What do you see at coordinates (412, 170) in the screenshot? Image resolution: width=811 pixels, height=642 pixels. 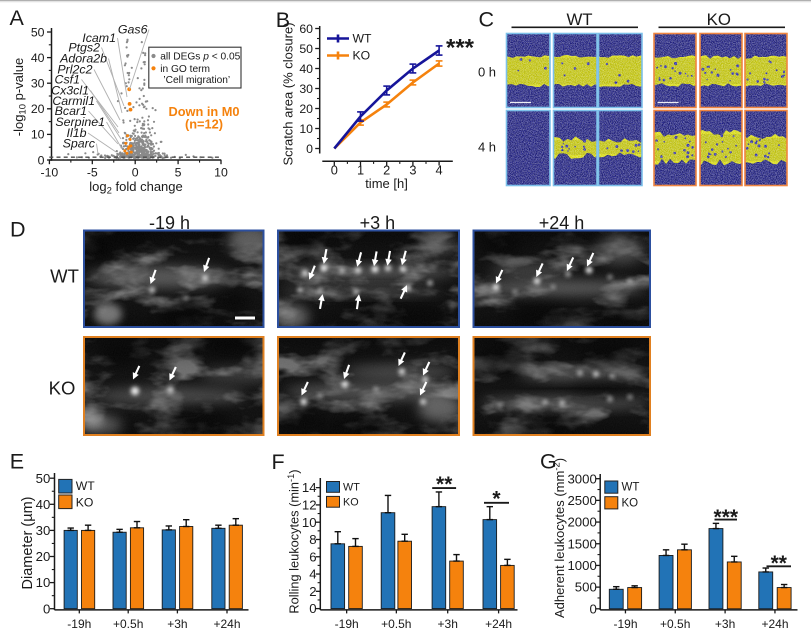 I see `svg-text: 3` at bounding box center [412, 170].